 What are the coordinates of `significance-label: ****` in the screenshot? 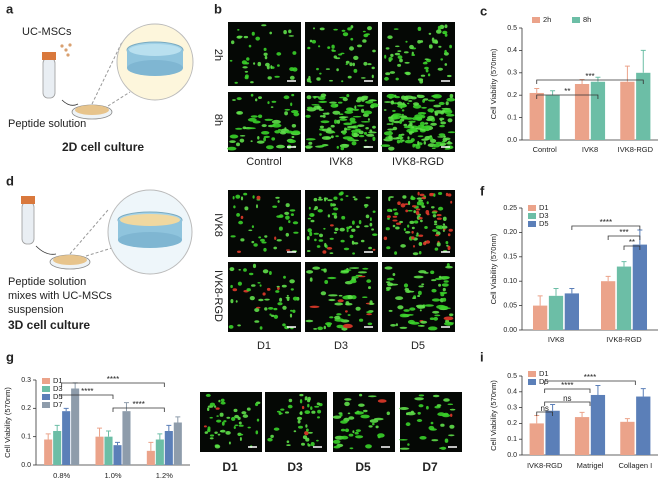 It's located at (606, 222).